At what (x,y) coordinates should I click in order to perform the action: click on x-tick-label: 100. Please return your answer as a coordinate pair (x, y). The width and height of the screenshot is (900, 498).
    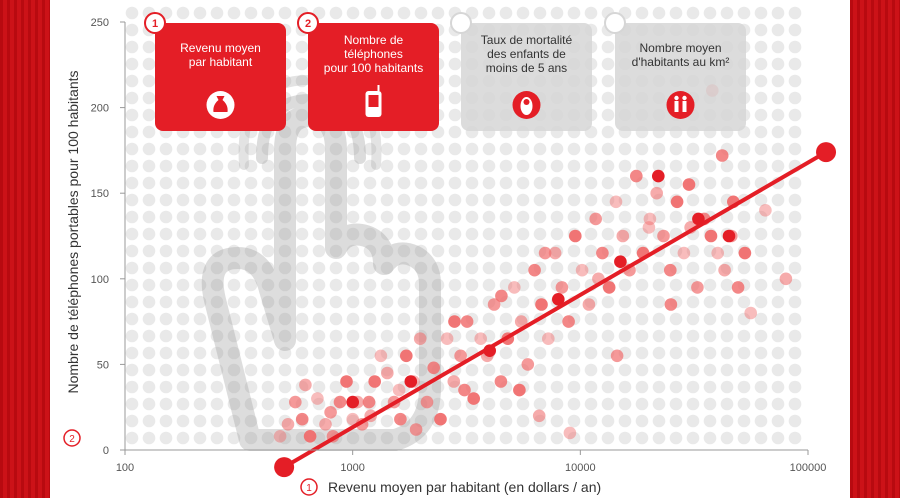
    Looking at the image, I should click on (125, 468).